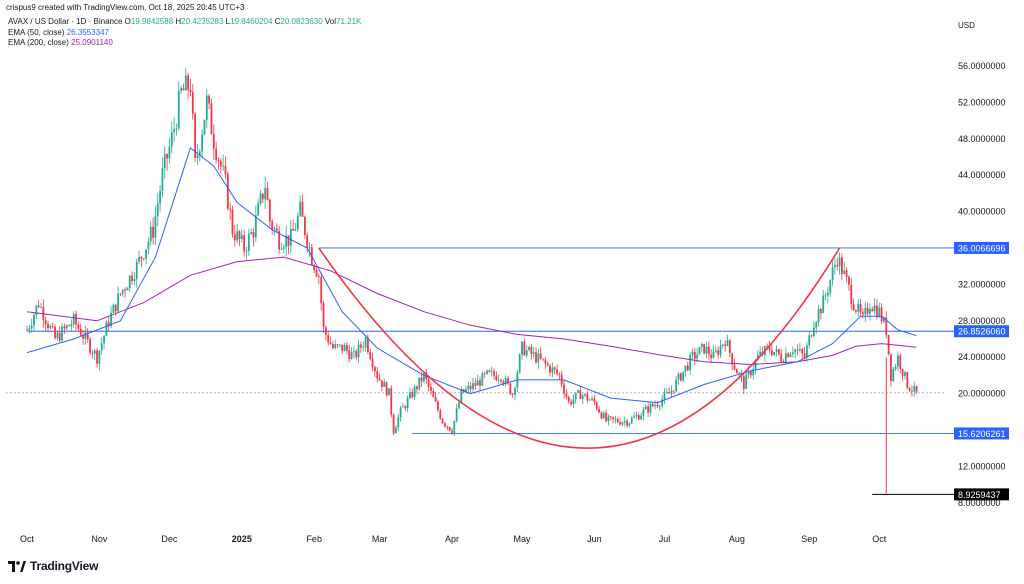  What do you see at coordinates (27, 539) in the screenshot?
I see `x-tick-label: Oct` at bounding box center [27, 539].